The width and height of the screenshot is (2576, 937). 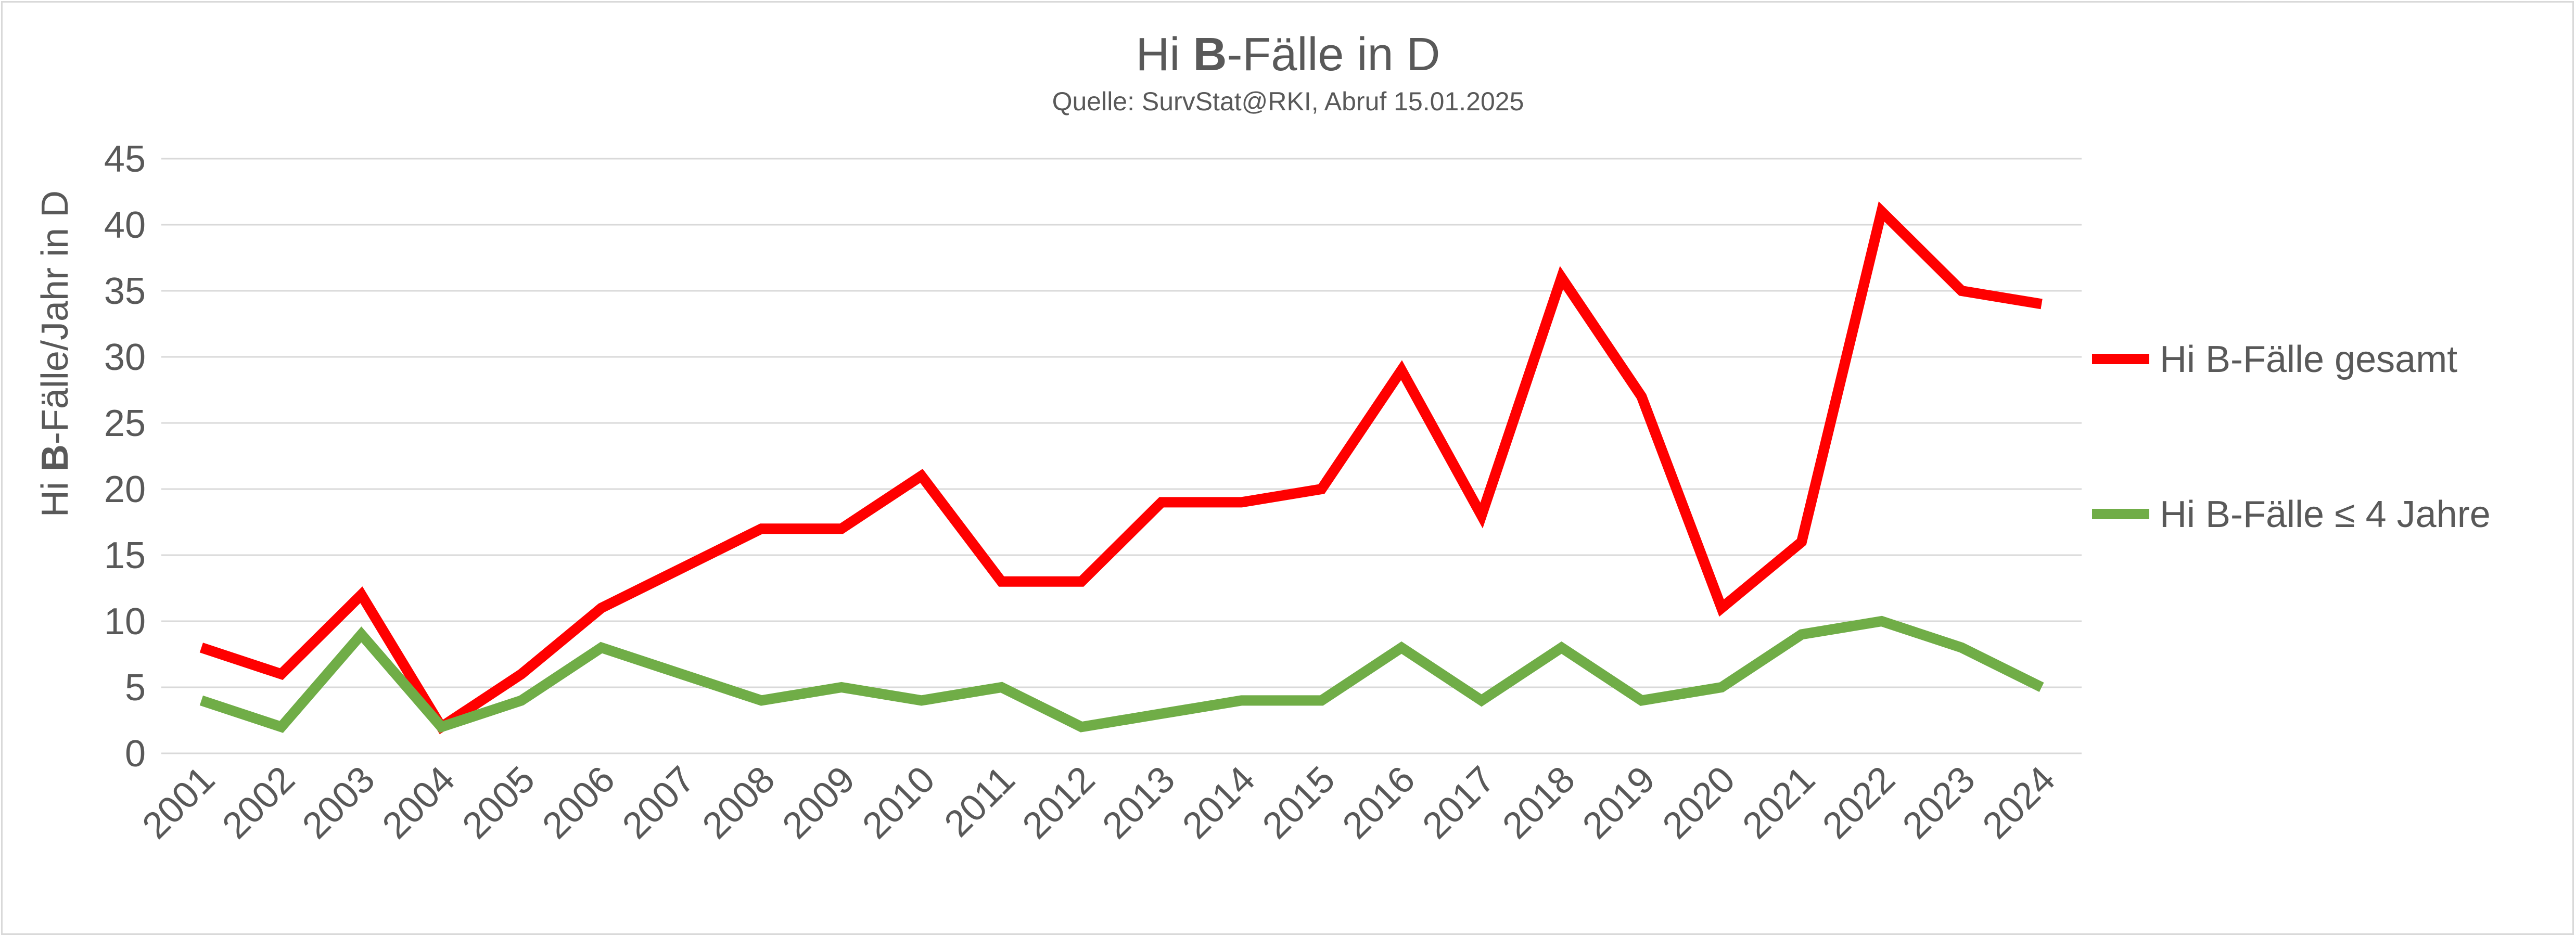 What do you see at coordinates (125, 225) in the screenshot?
I see `y-tick-label: 40` at bounding box center [125, 225].